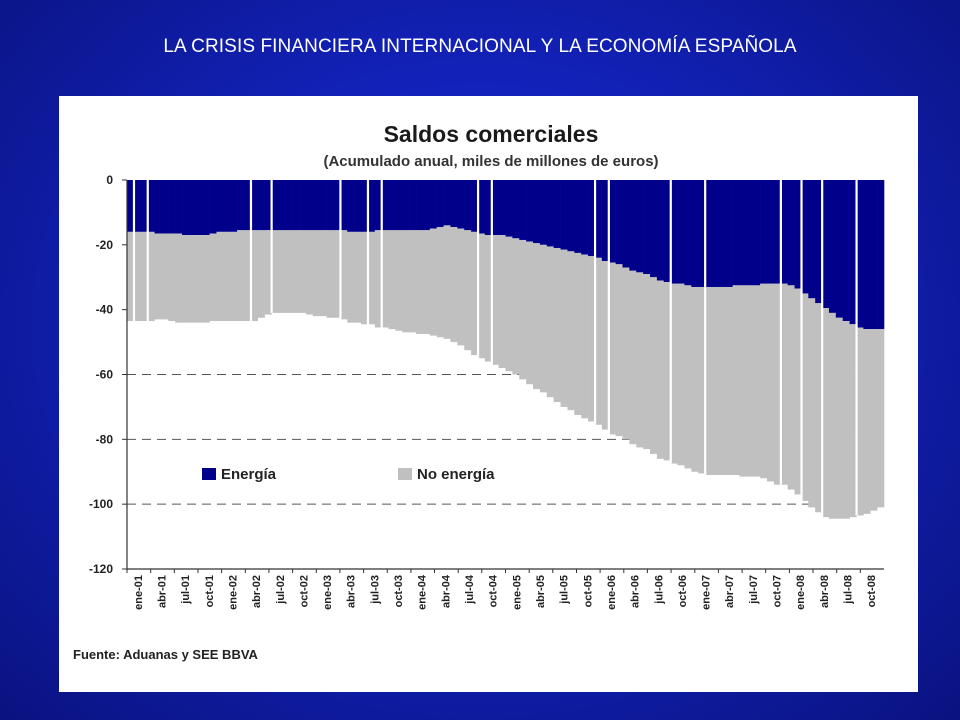 This screenshot has height=720, width=960. What do you see at coordinates (612, 592) in the screenshot?
I see `x-tick-label: ene-06` at bounding box center [612, 592].